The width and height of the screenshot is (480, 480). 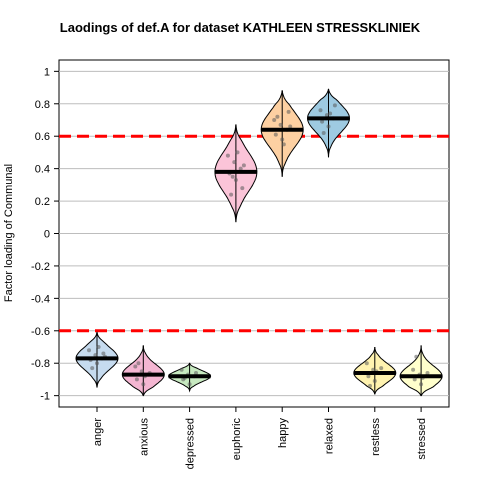 I want to click on violin-anger, so click(x=97, y=359).